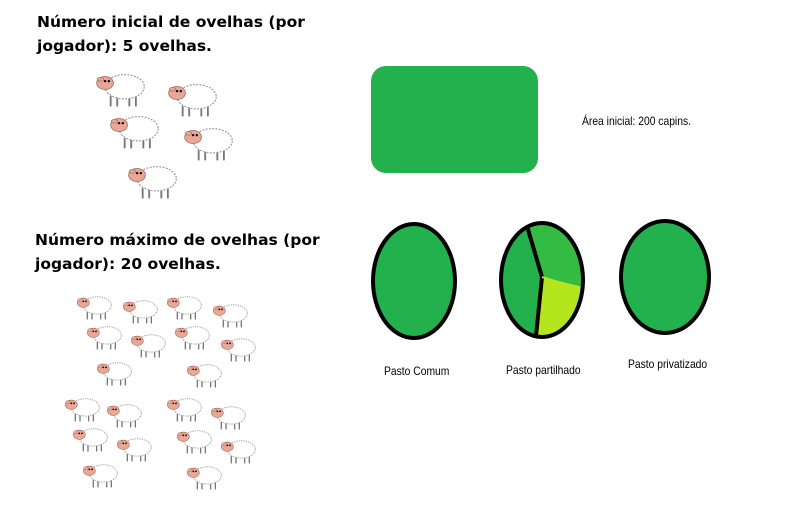 The image size is (790, 516). What do you see at coordinates (637, 121) in the screenshot?
I see `initial-area-label: Área inicial: 200 capins.` at bounding box center [637, 121].